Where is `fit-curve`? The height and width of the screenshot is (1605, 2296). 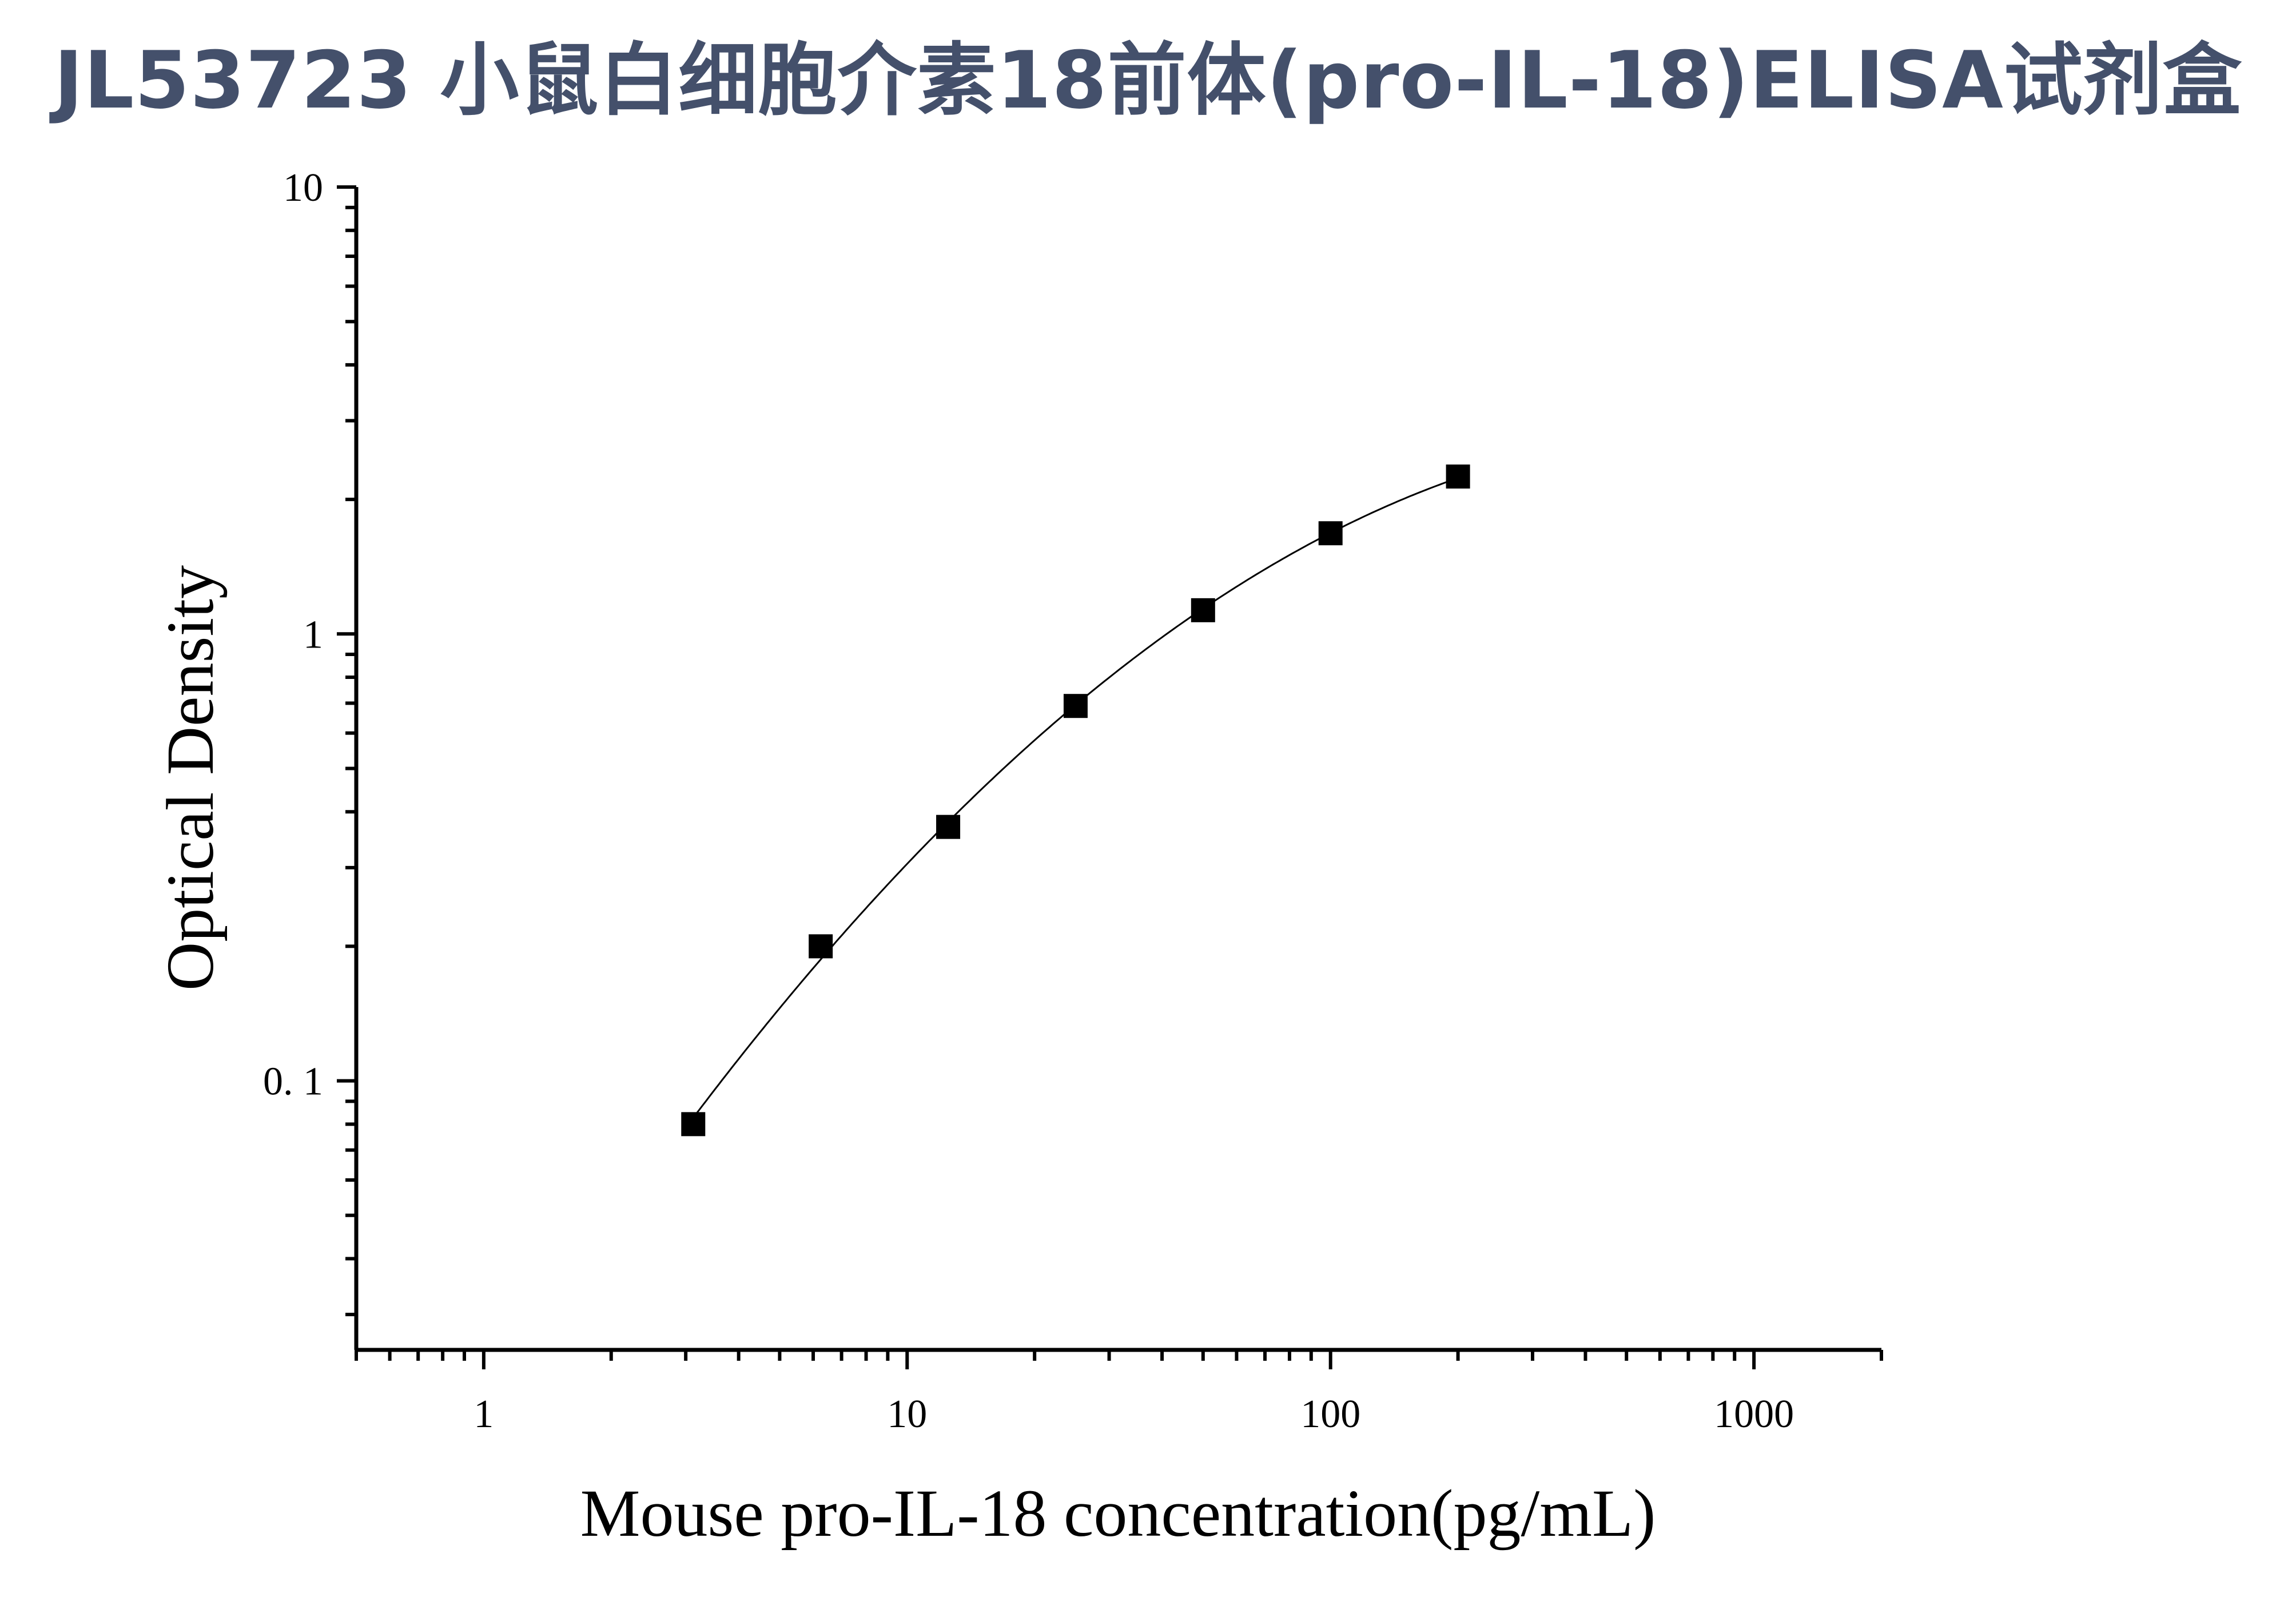
fit-curve is located at coordinates (1076, 798).